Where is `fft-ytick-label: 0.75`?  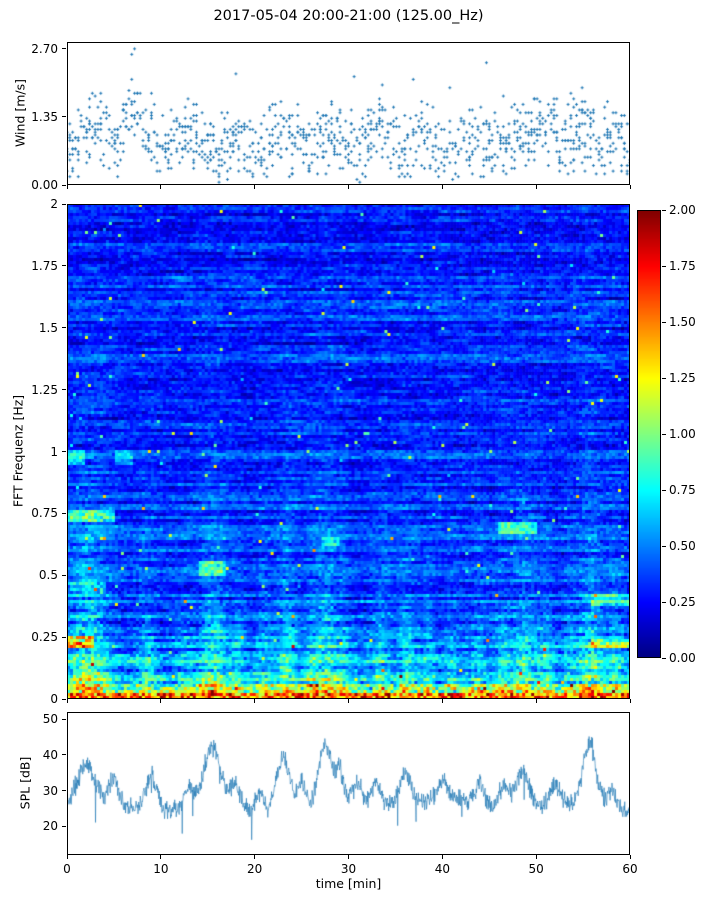
fft-ytick-label: 0.75 is located at coordinates (44, 513).